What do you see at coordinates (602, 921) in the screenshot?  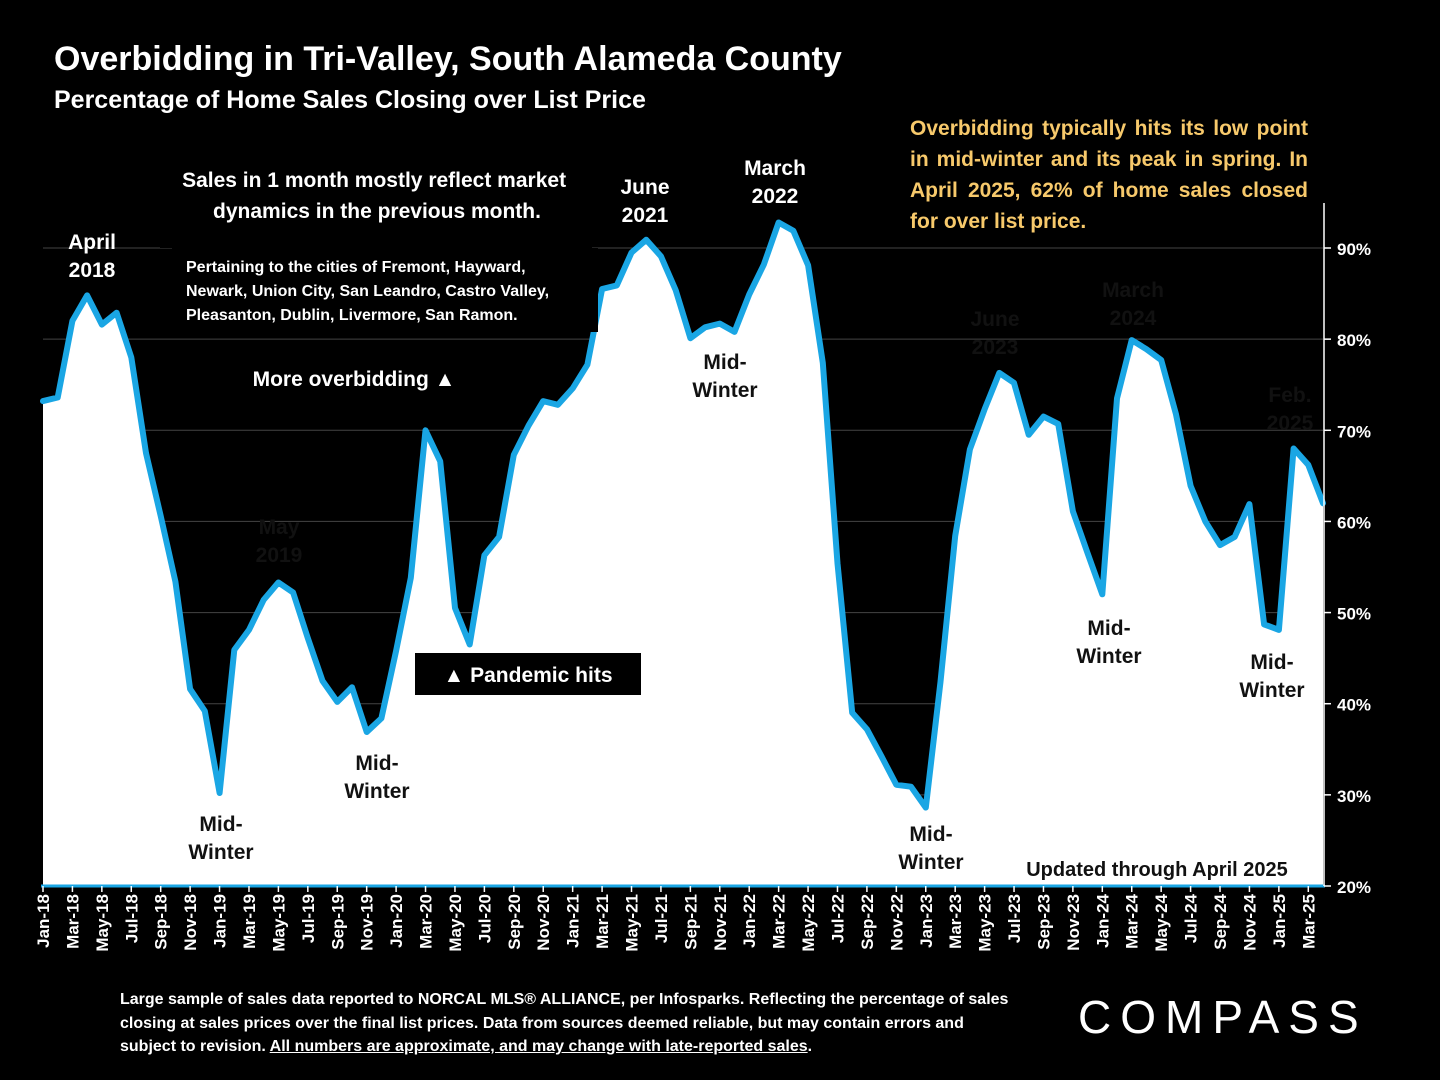 I see `x-tick-label: Mar-21` at bounding box center [602, 921].